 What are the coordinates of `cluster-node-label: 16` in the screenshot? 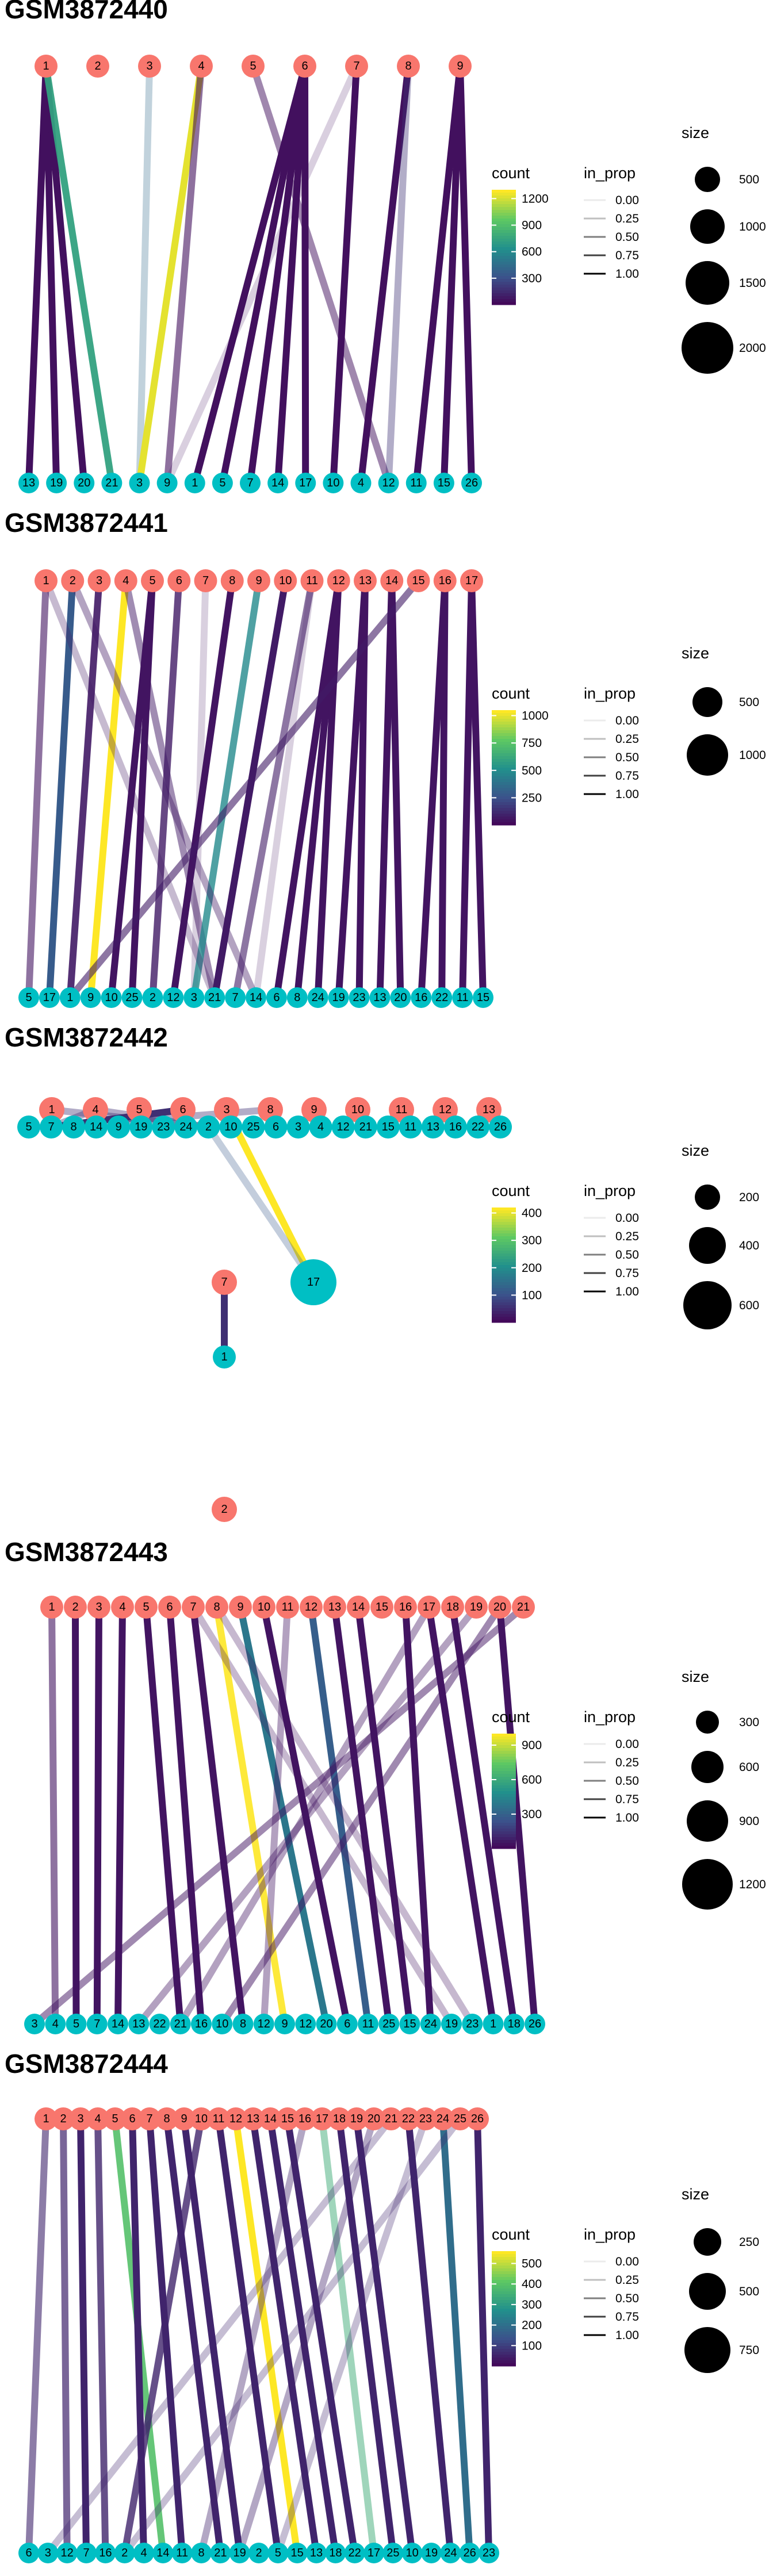 It's located at (406, 1607).